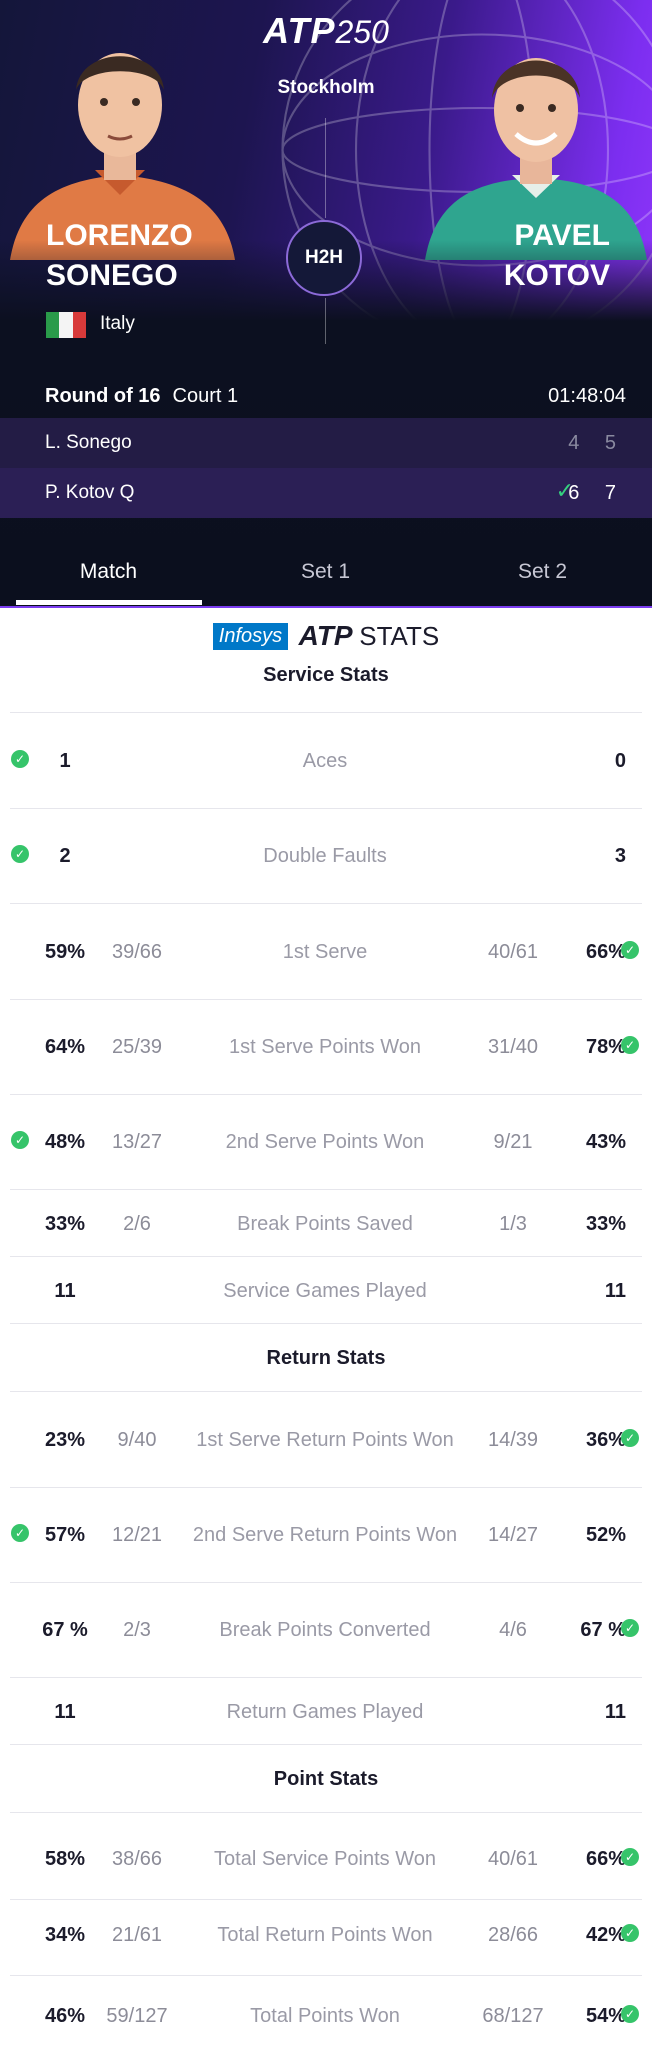  Describe the element at coordinates (513, 1859) in the screenshot. I see `right-fraction: 40/61` at that location.